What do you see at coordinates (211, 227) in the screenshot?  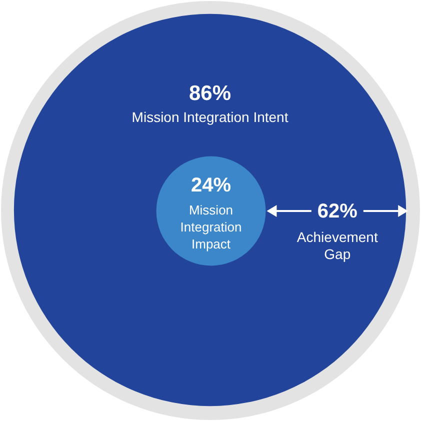 I see `category-label: Mission Integration Impact` at bounding box center [211, 227].